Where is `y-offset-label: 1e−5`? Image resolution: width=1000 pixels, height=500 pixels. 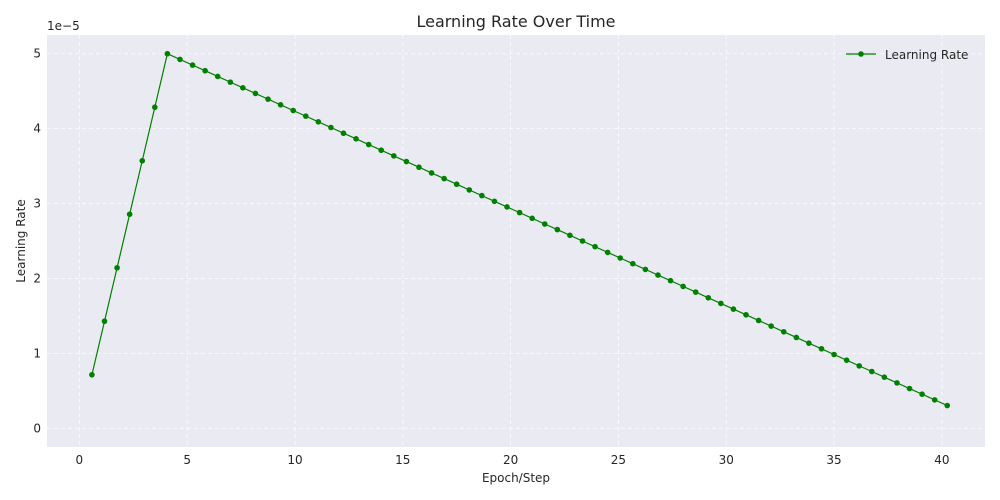
y-offset-label: 1e−5 is located at coordinates (63, 26).